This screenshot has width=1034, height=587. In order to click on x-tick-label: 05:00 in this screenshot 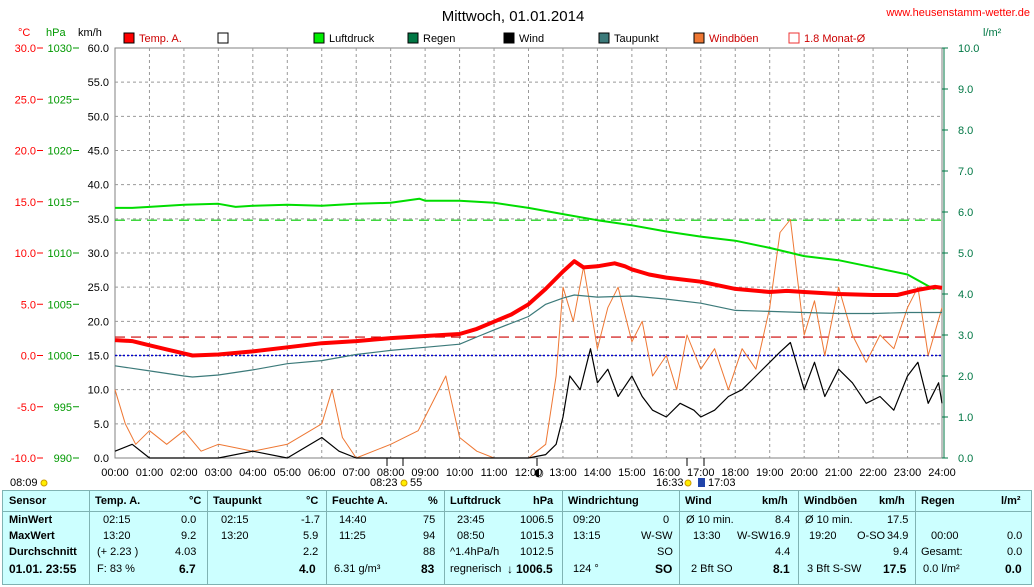, I will do `click(288, 473)`.